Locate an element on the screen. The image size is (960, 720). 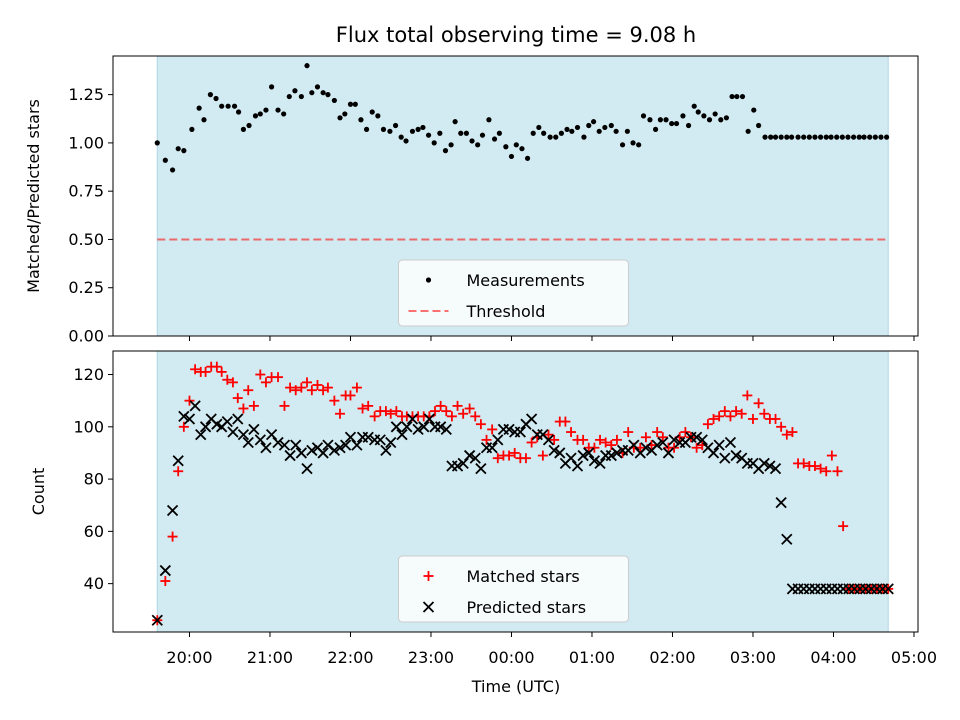
y-tick-label: 1.00 is located at coordinates (86, 142).